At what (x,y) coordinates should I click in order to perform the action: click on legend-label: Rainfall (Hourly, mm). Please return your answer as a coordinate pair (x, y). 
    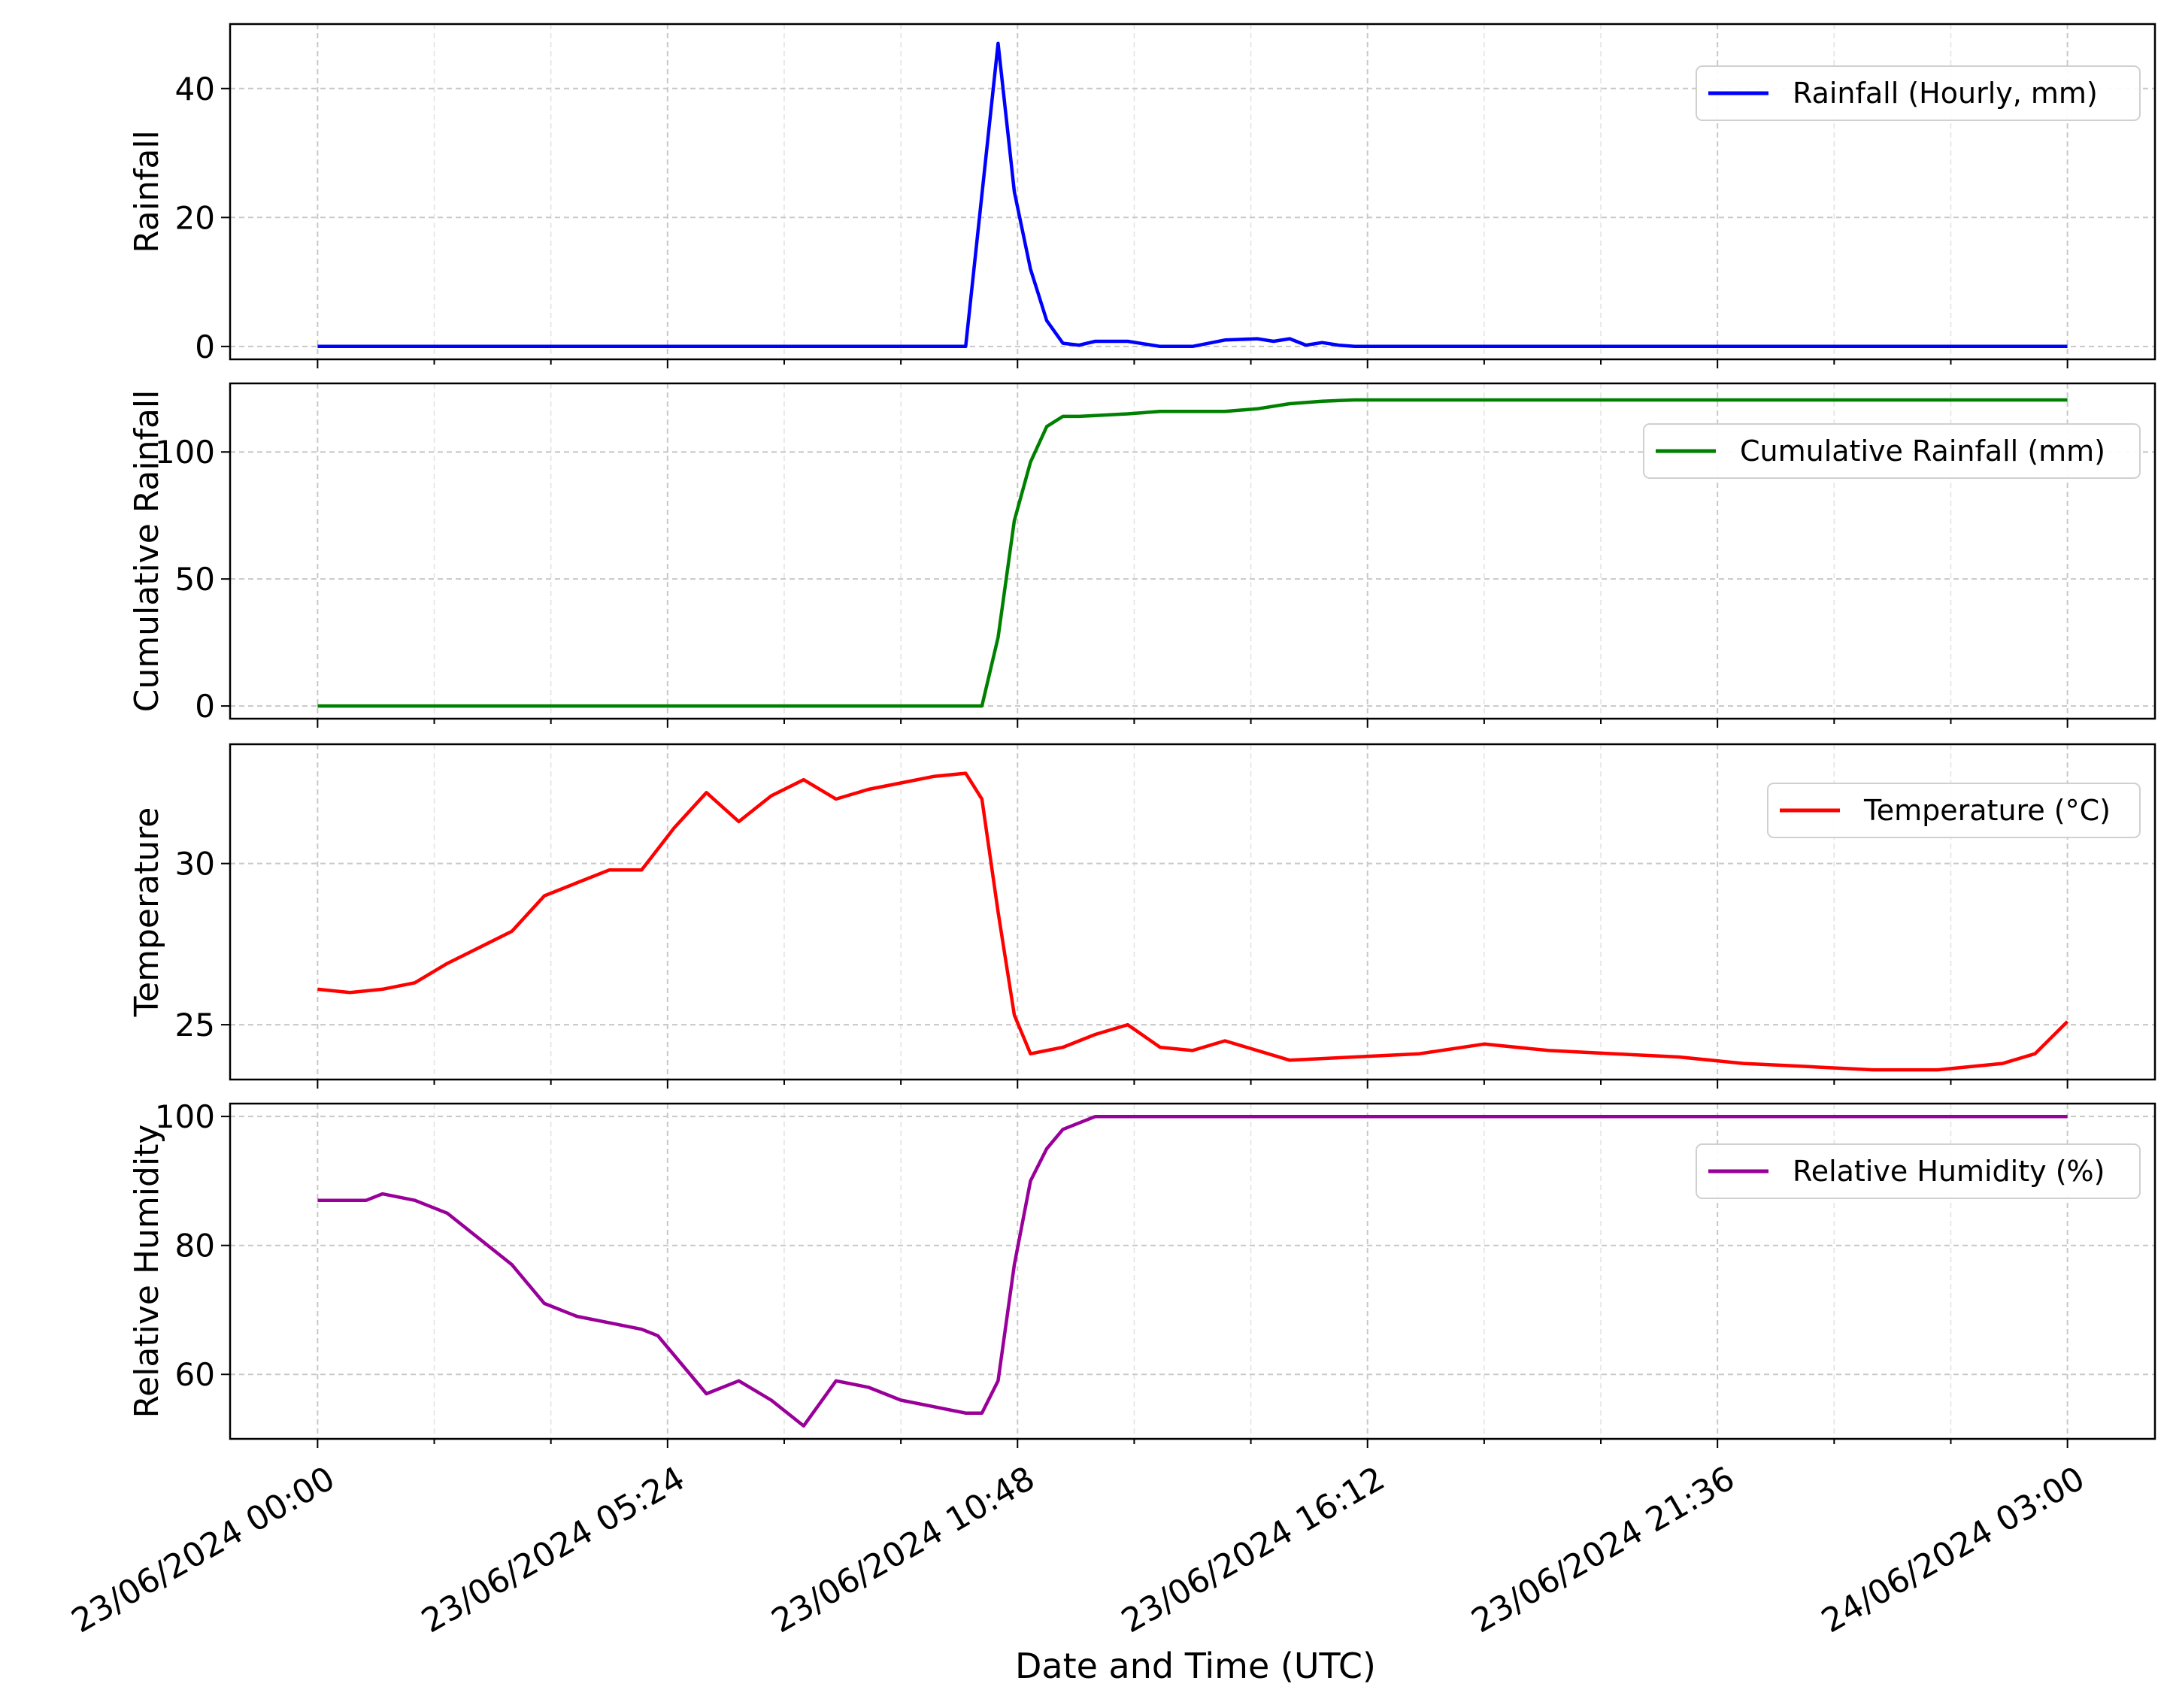
    Looking at the image, I should click on (1946, 93).